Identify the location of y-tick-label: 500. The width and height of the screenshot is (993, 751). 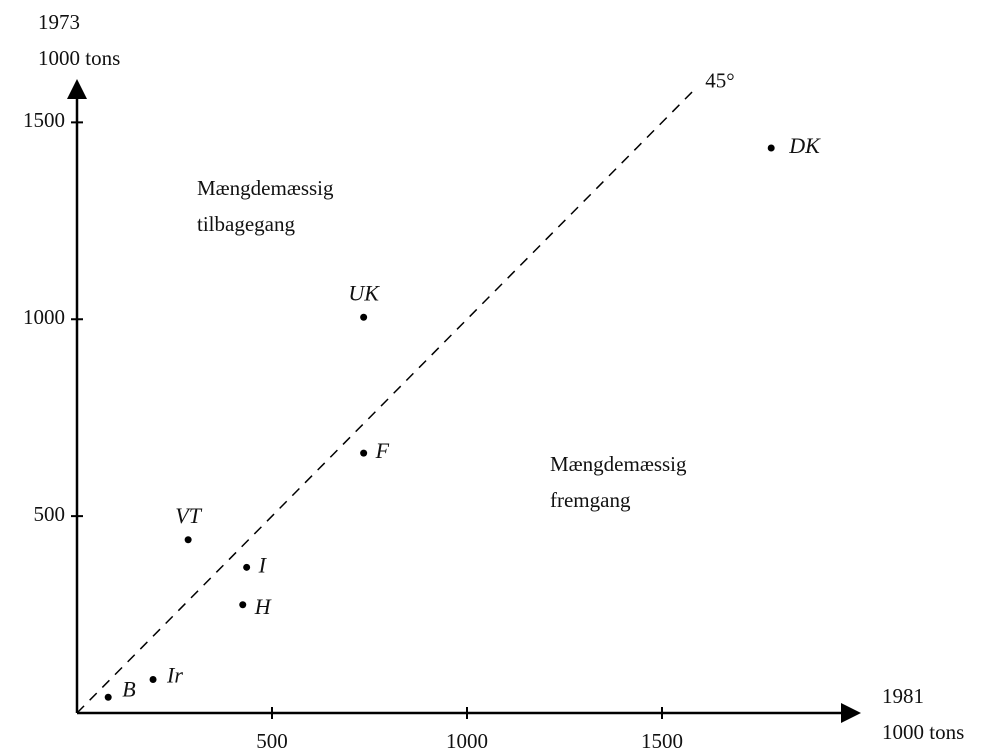
(50, 514).